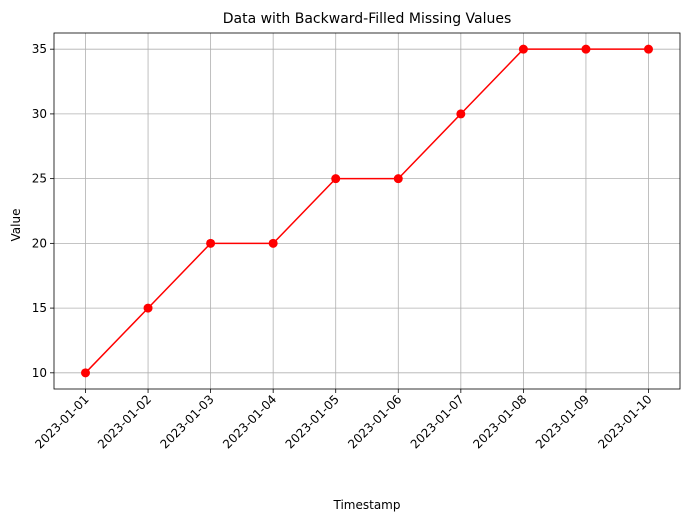 Image resolution: width=691 pixels, height=523 pixels. I want to click on x-tick-label: 2023-01-08, so click(499, 421).